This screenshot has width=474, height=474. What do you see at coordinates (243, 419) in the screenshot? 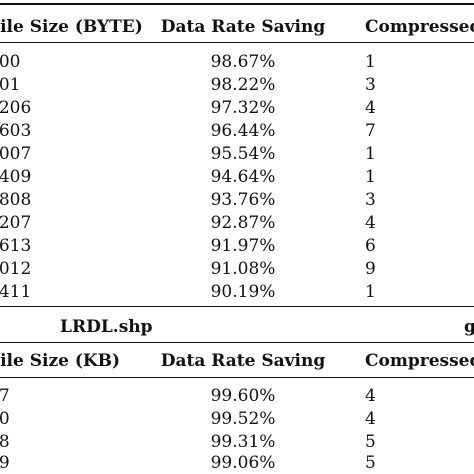
I see `data-rate-saving-cell: 99.52%` at bounding box center [243, 419].